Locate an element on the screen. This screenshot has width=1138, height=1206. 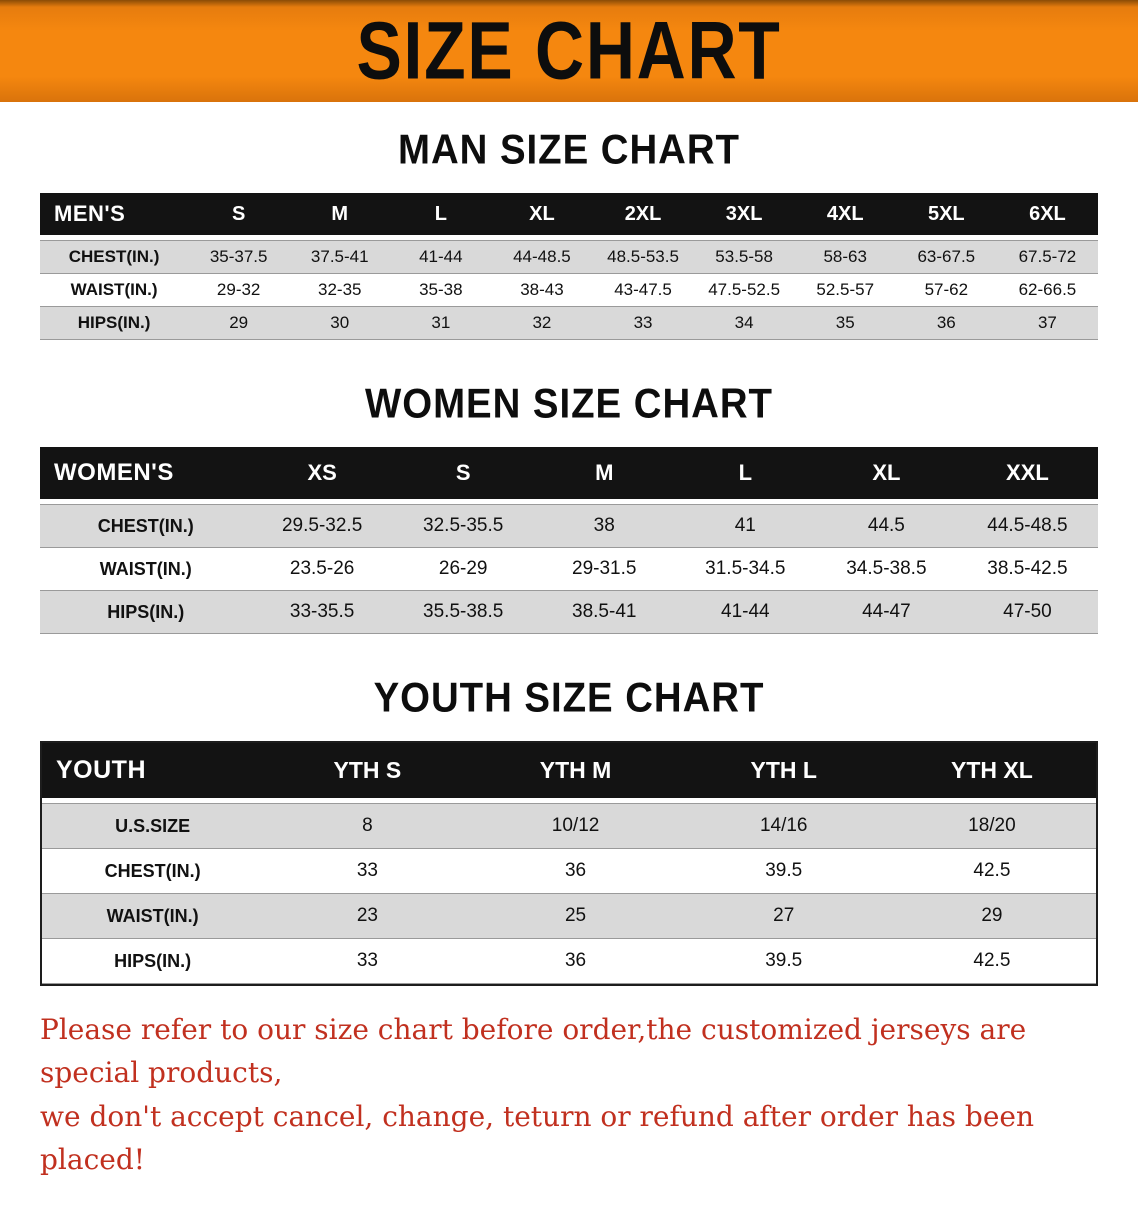
size-value: 67.5-72 is located at coordinates (1047, 256).